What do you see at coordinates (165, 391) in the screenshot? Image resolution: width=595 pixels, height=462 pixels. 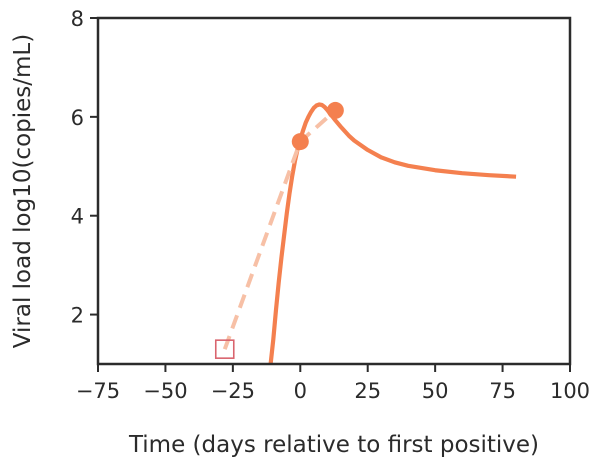 I see `x-tick-label: −50` at bounding box center [165, 391].